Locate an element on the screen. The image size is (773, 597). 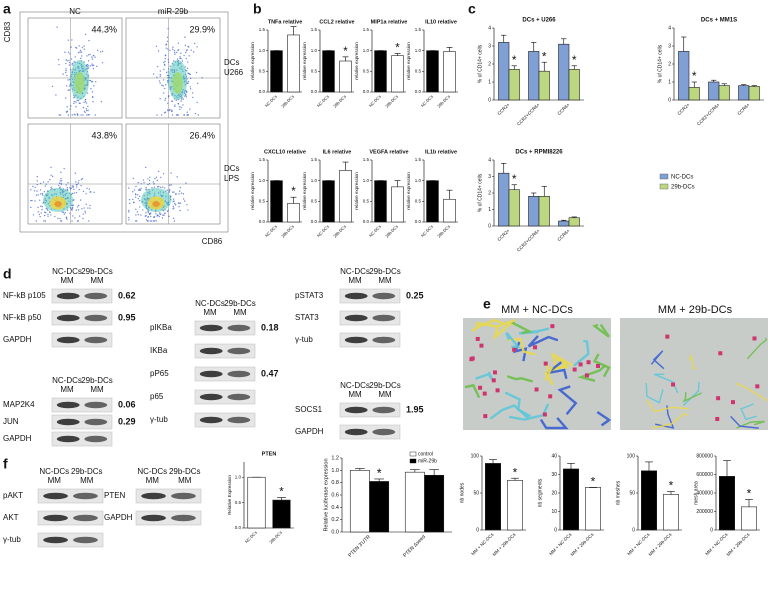
chart-title: TNFa relative is located at coordinates (285, 22).